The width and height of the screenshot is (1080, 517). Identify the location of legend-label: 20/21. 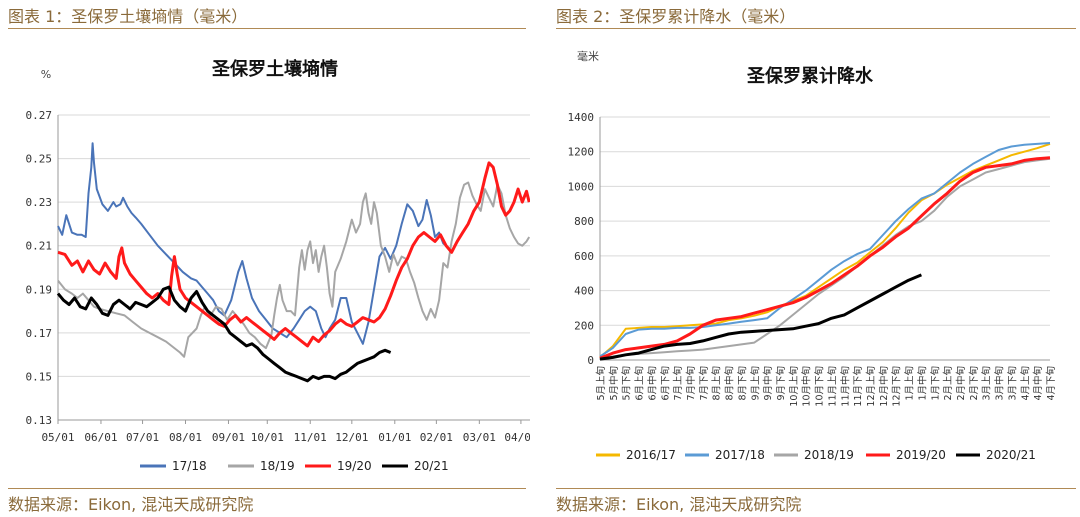
(431, 466).